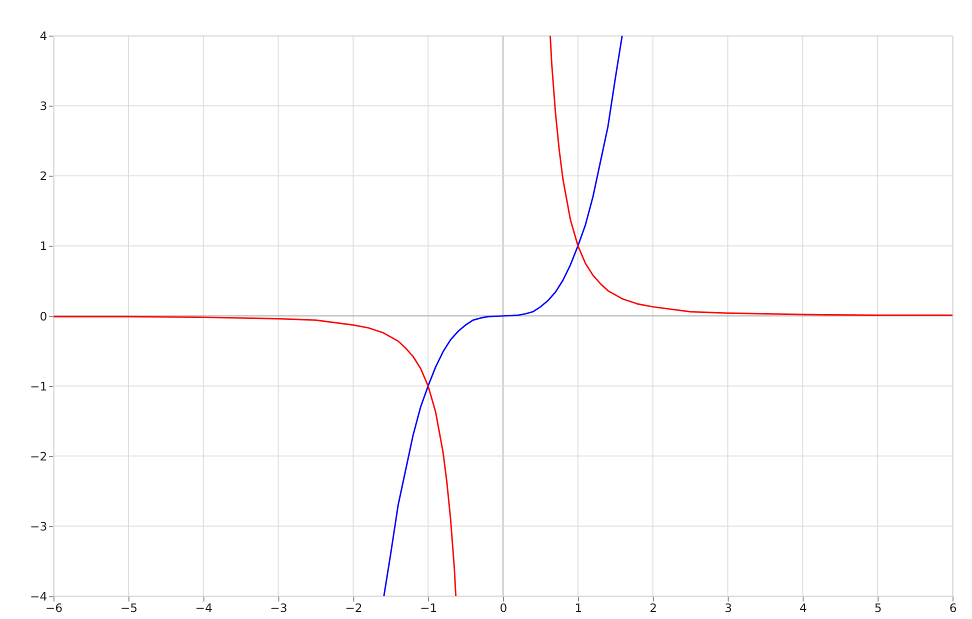  I want to click on y-tick-label: 2, so click(44, 176).